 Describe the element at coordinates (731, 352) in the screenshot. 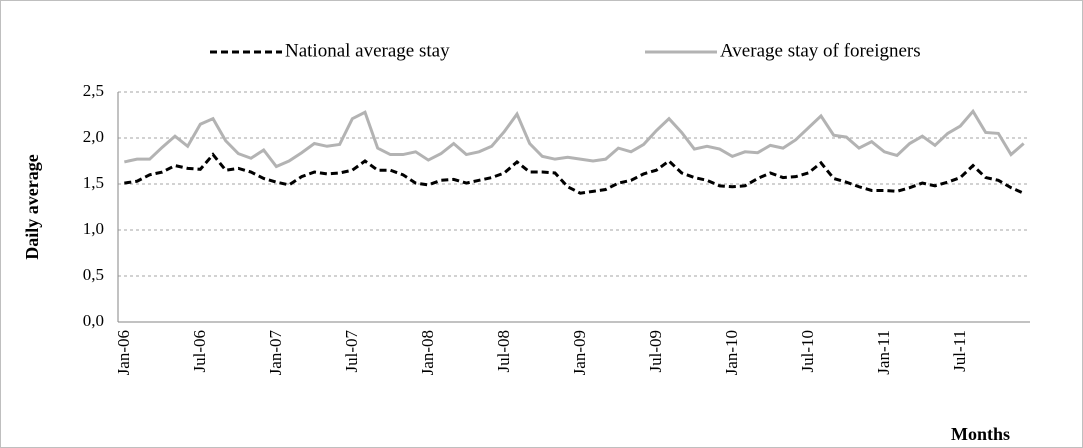

I see `x-tick-label: Jan-10` at that location.